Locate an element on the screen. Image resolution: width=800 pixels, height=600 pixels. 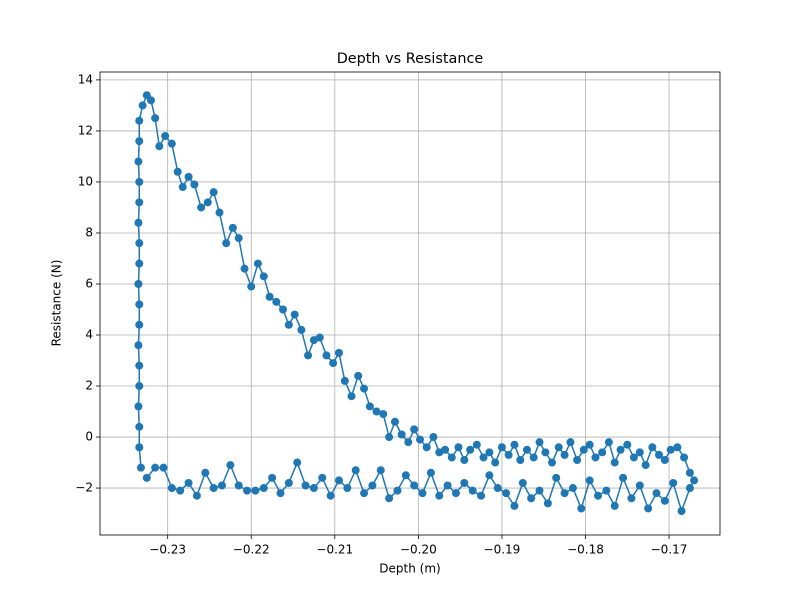
y-tick-label: 10 is located at coordinates (85, 181).